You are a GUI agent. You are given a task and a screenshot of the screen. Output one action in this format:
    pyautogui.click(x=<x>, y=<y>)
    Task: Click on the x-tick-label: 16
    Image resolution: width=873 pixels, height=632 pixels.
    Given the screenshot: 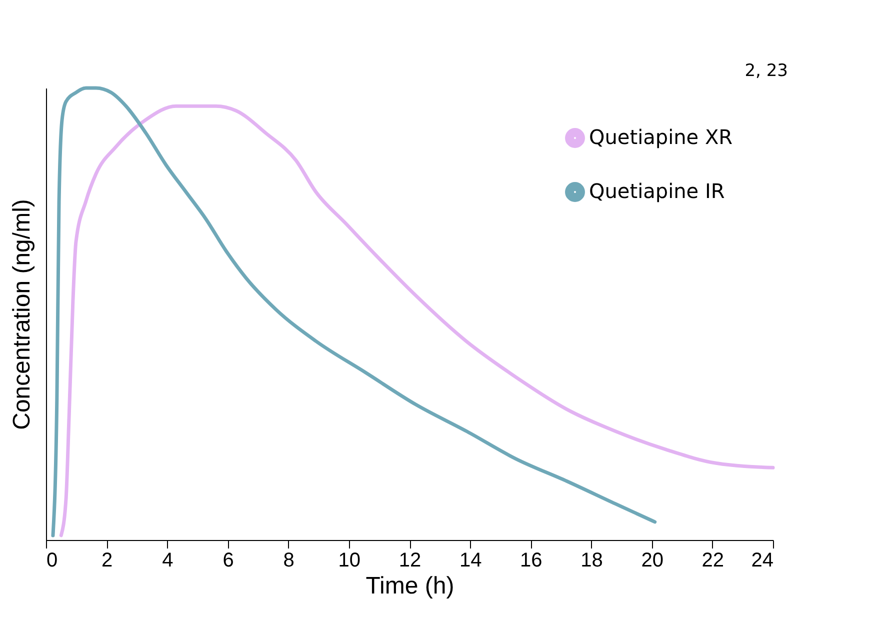 What is the action you would take?
    pyautogui.click(x=531, y=561)
    